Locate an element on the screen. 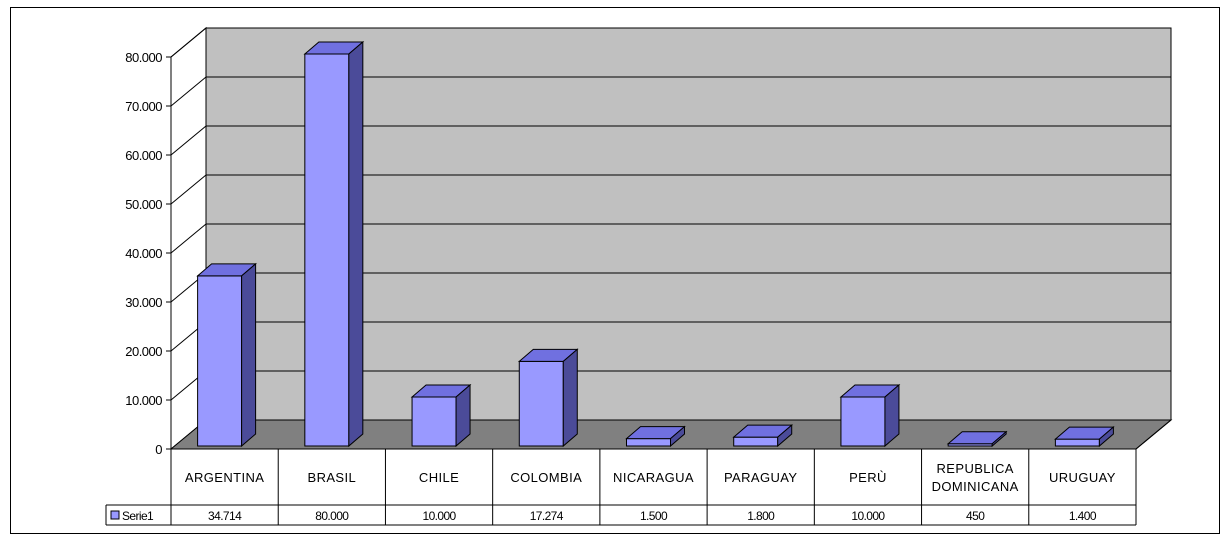  category-label: NICARAGUA is located at coordinates (653, 477).